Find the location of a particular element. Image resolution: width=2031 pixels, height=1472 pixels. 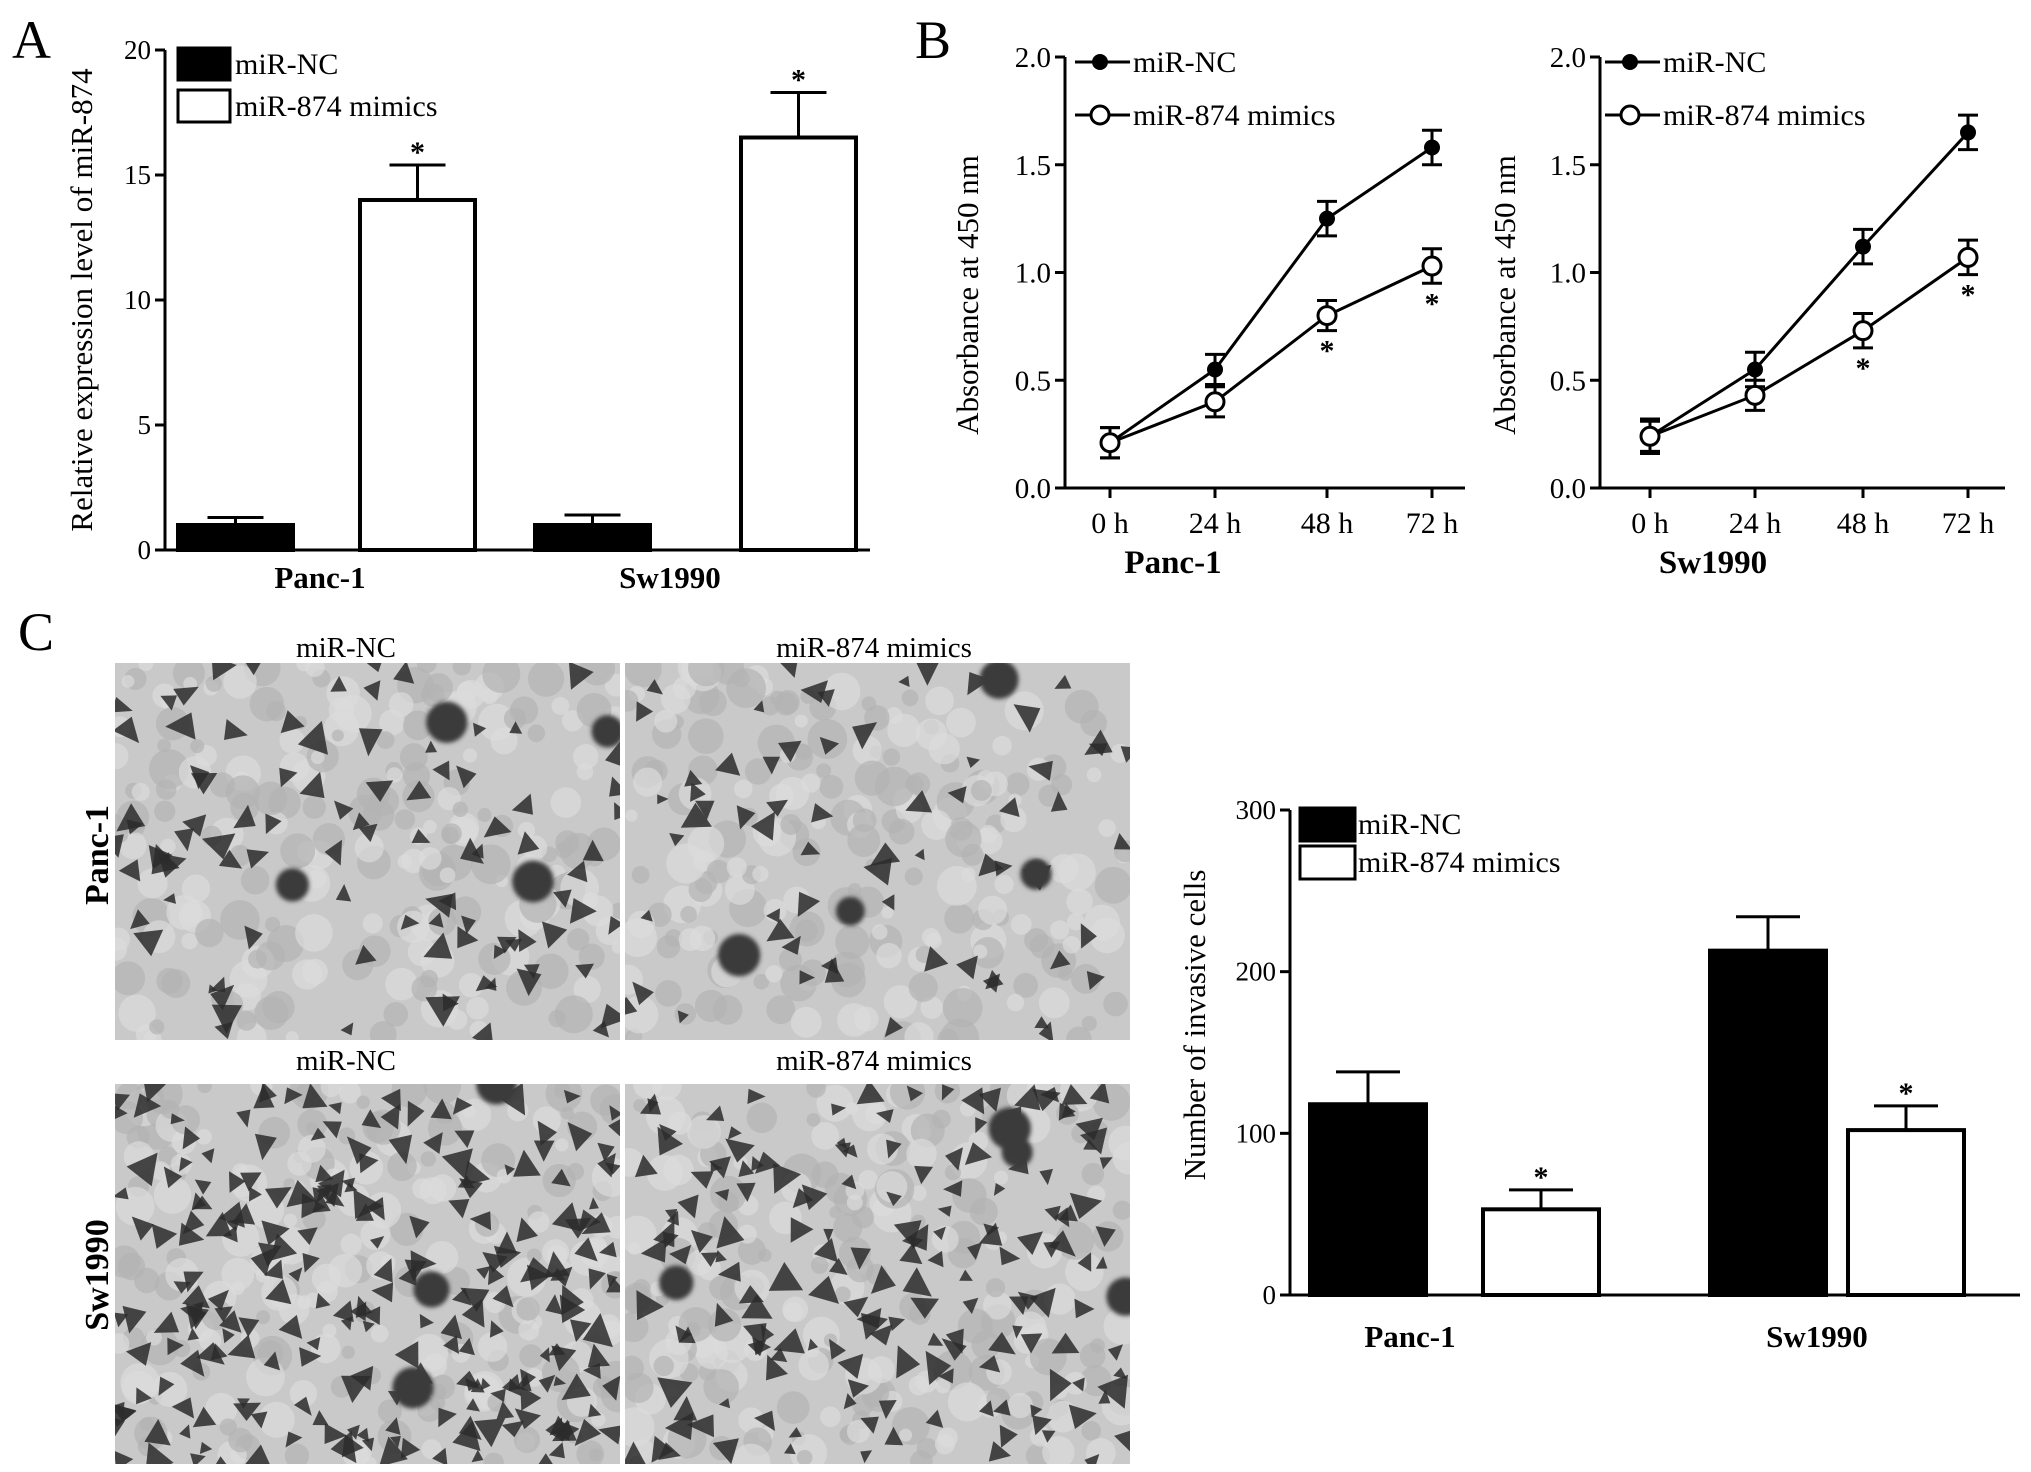

chart-b1-legend: miR-NC miR-874 mimics is located at coordinates (1205, 89).